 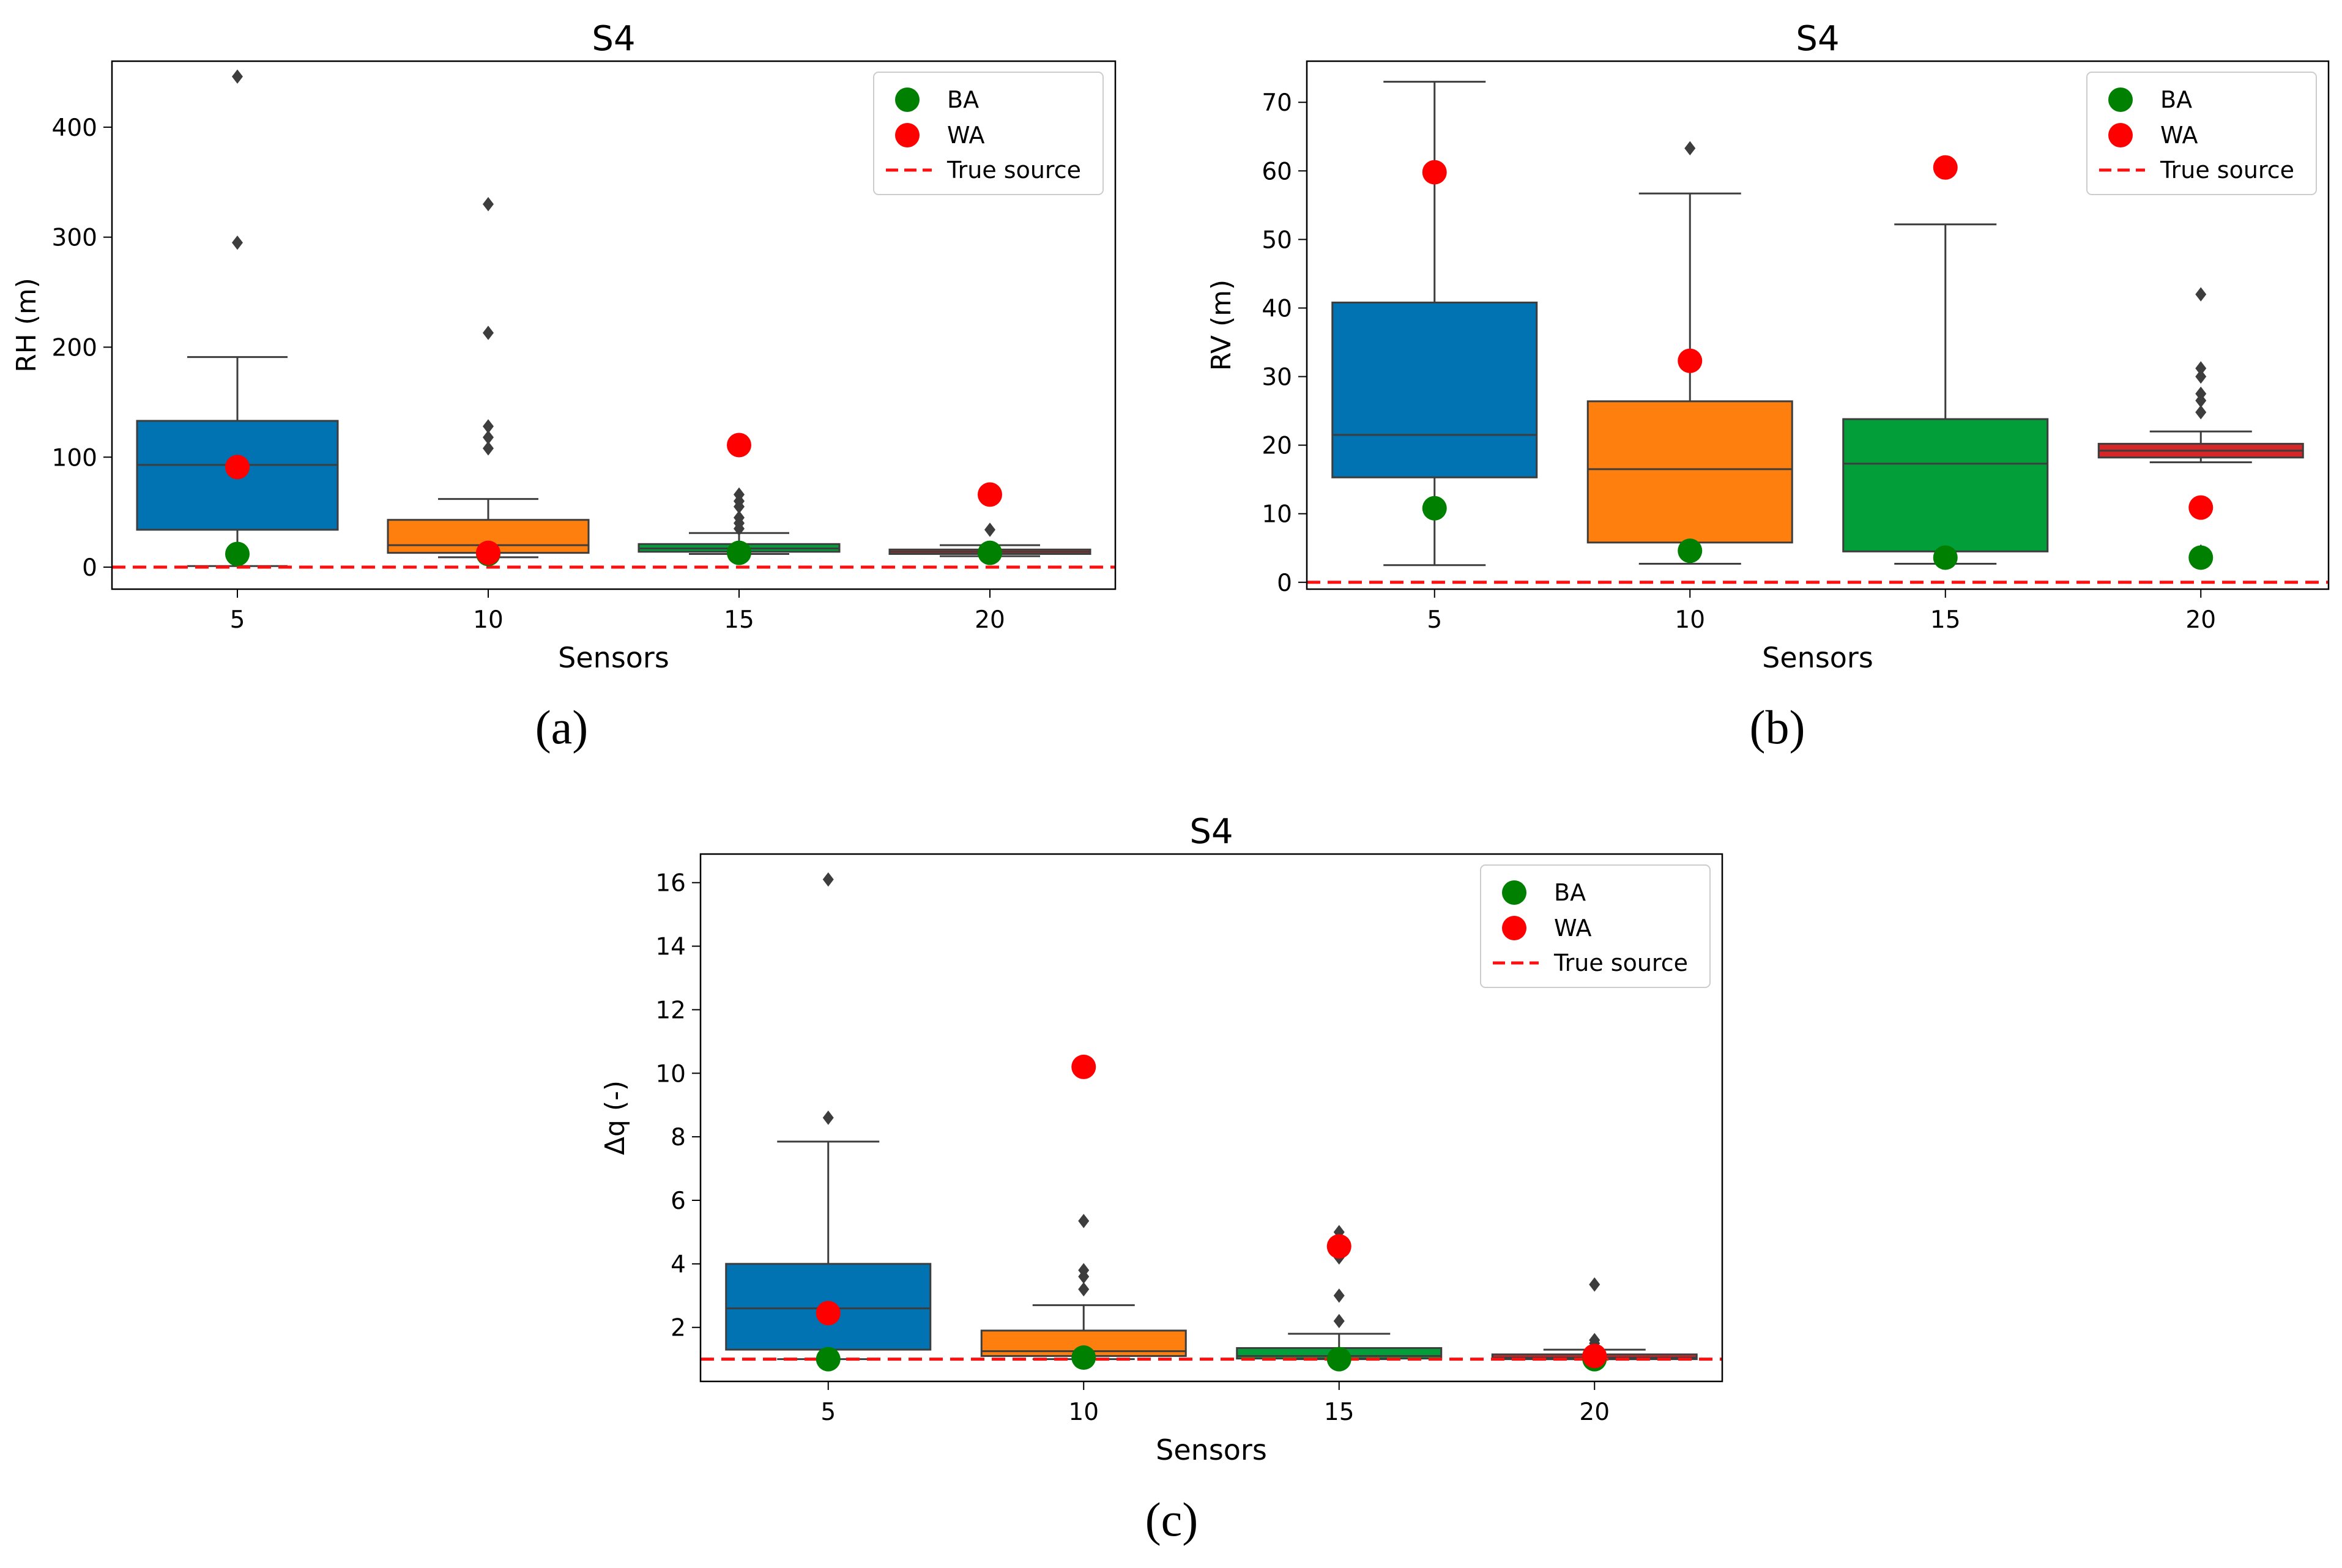 I want to click on y-tick-label: 16, so click(x=670, y=883).